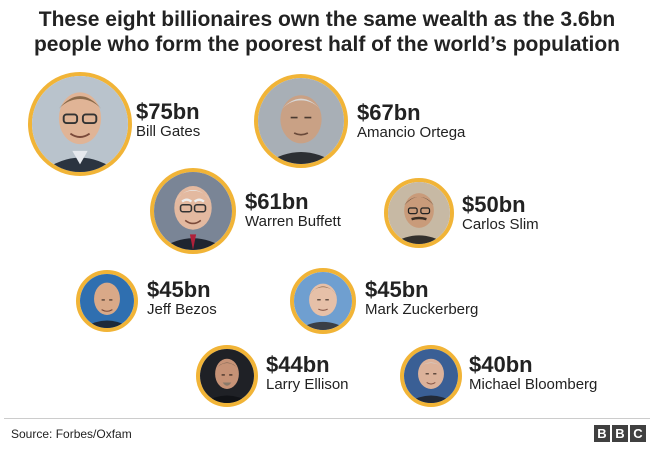  What do you see at coordinates (307, 384) in the screenshot?
I see `person-name: Larry Ellison` at bounding box center [307, 384].